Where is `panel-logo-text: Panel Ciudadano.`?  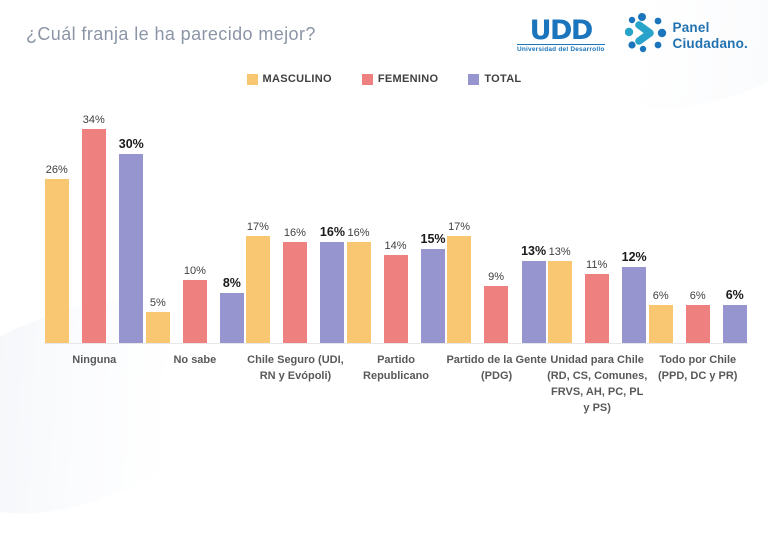 panel-logo-text: Panel Ciudadano. is located at coordinates (711, 35).